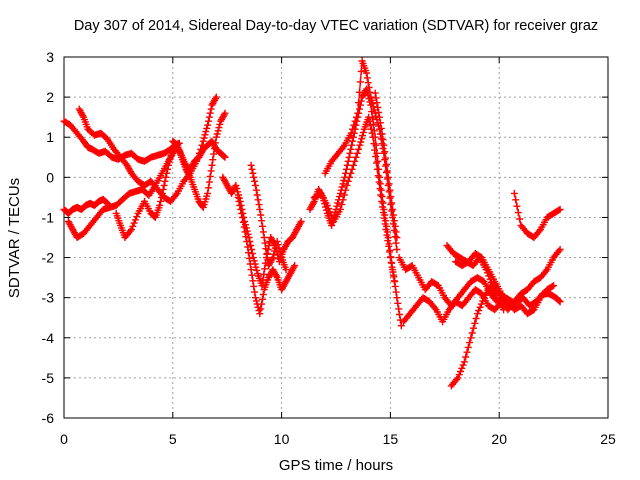 The width and height of the screenshot is (640, 480). What do you see at coordinates (50, 177) in the screenshot?
I see `y-tick-label: 0` at bounding box center [50, 177].